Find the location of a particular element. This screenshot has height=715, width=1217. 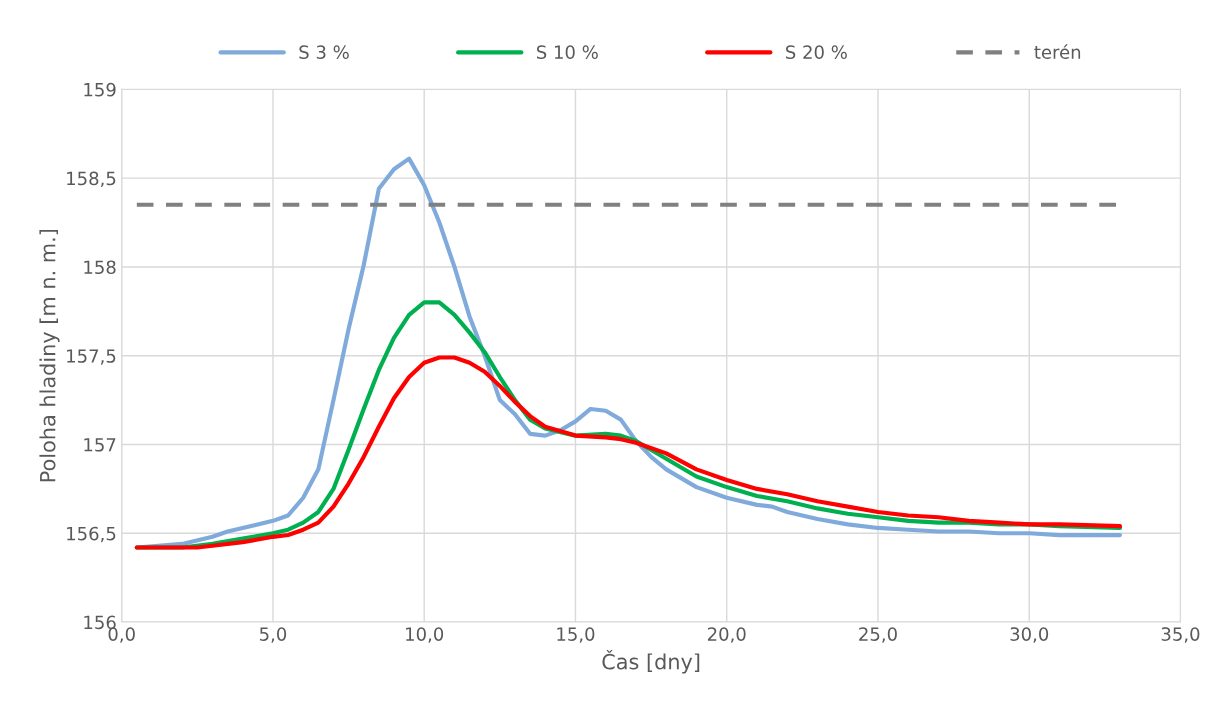

y-tick-label: 157,5 is located at coordinates (91, 357).